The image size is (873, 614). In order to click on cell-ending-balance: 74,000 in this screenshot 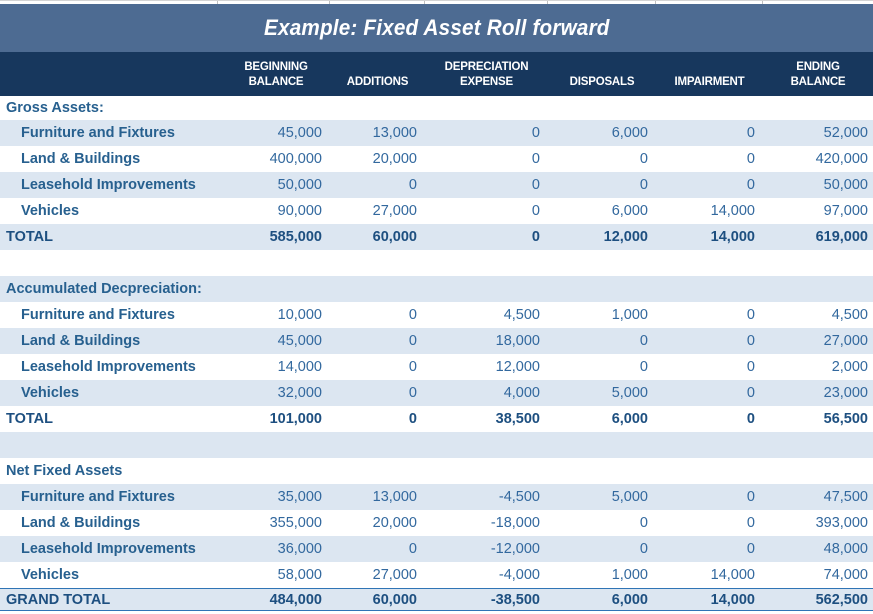, I will do `click(845, 575)`.